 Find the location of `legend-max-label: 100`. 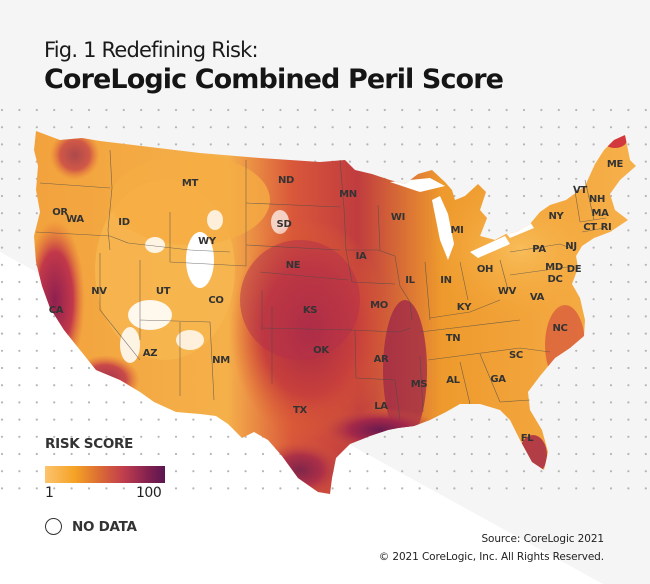

legend-max-label: 100 is located at coordinates (149, 493).